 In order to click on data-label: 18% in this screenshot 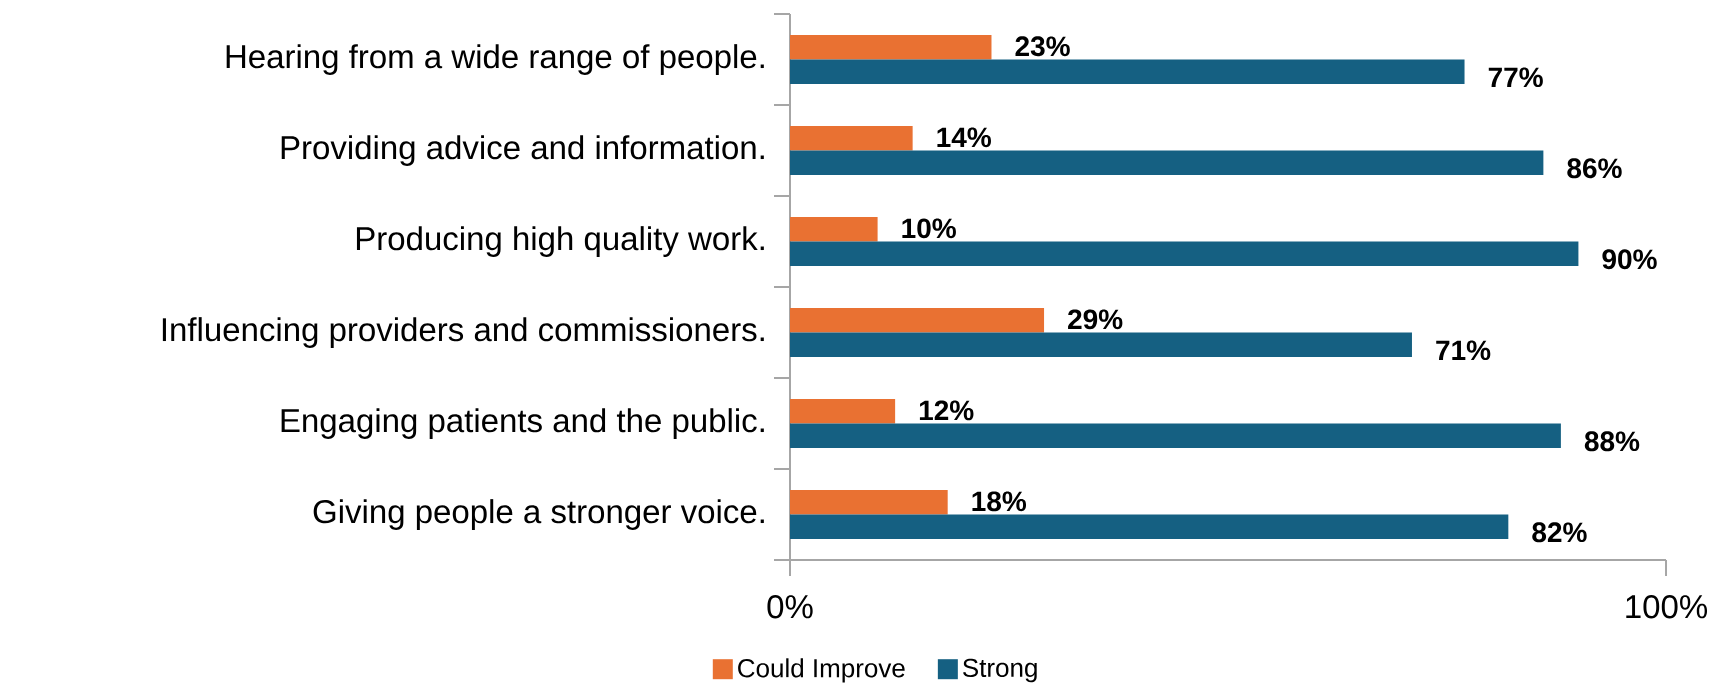, I will do `click(999, 501)`.